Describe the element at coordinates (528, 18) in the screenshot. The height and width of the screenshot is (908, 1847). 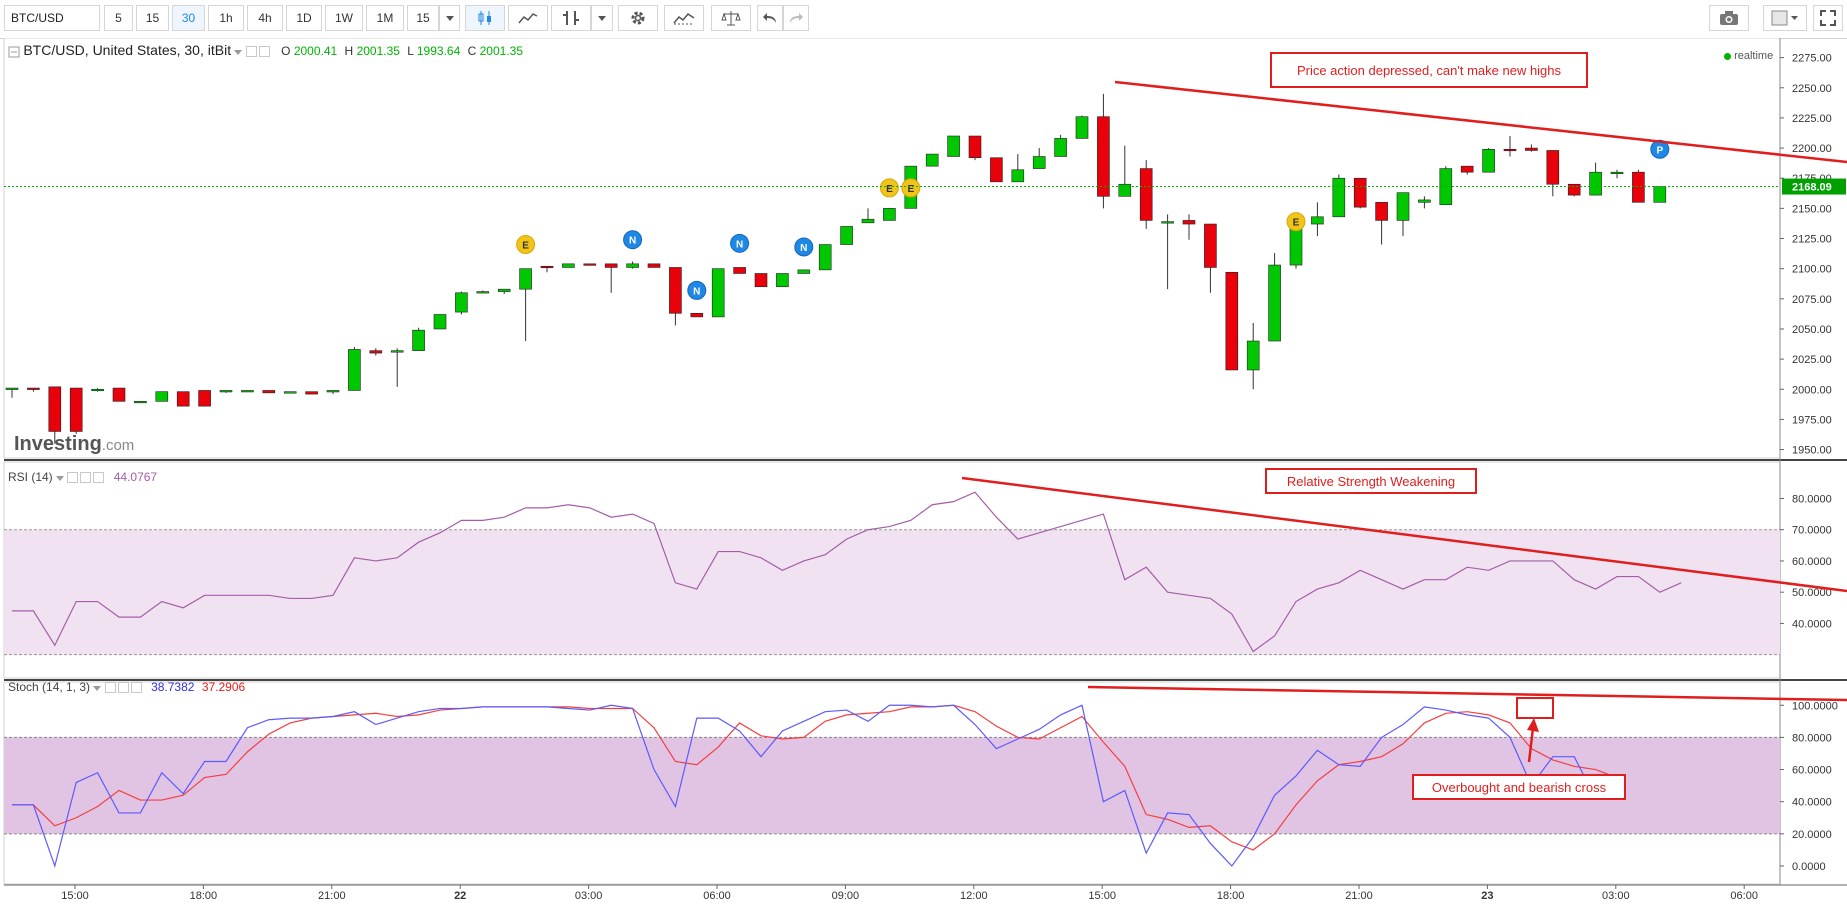
I see `line-chart-button` at that location.